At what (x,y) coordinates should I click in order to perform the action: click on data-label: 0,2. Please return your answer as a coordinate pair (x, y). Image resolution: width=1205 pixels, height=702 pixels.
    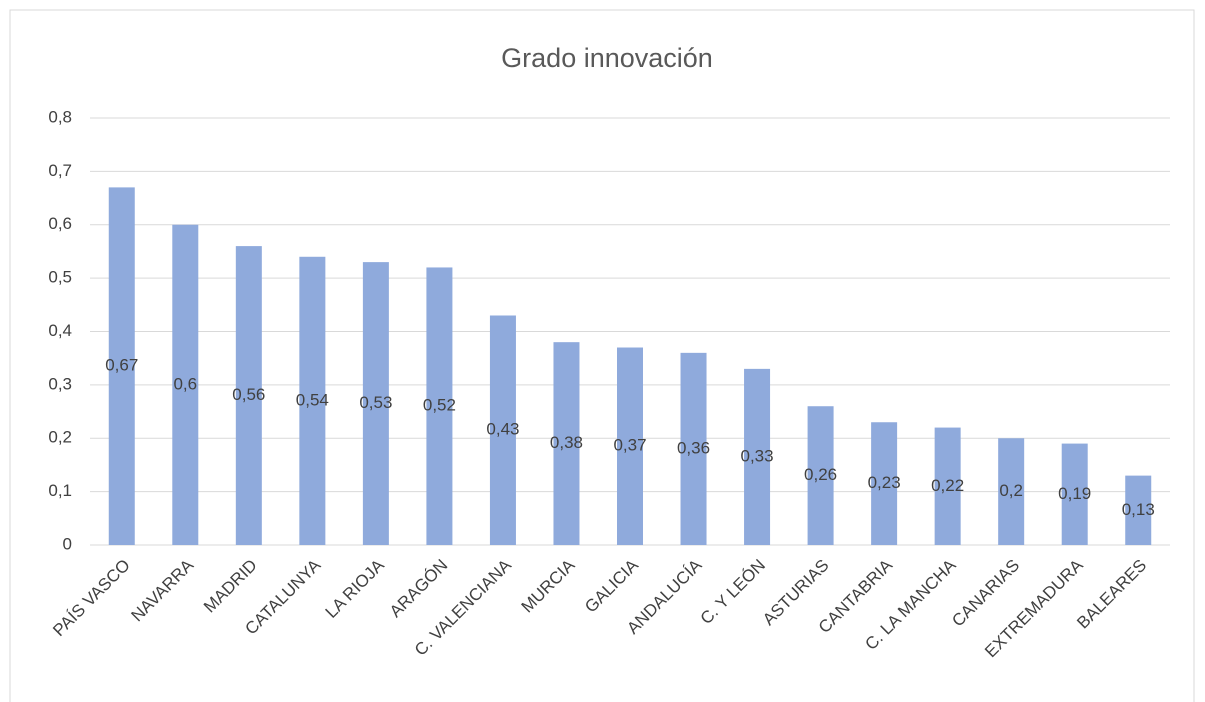
    Looking at the image, I should click on (1011, 490).